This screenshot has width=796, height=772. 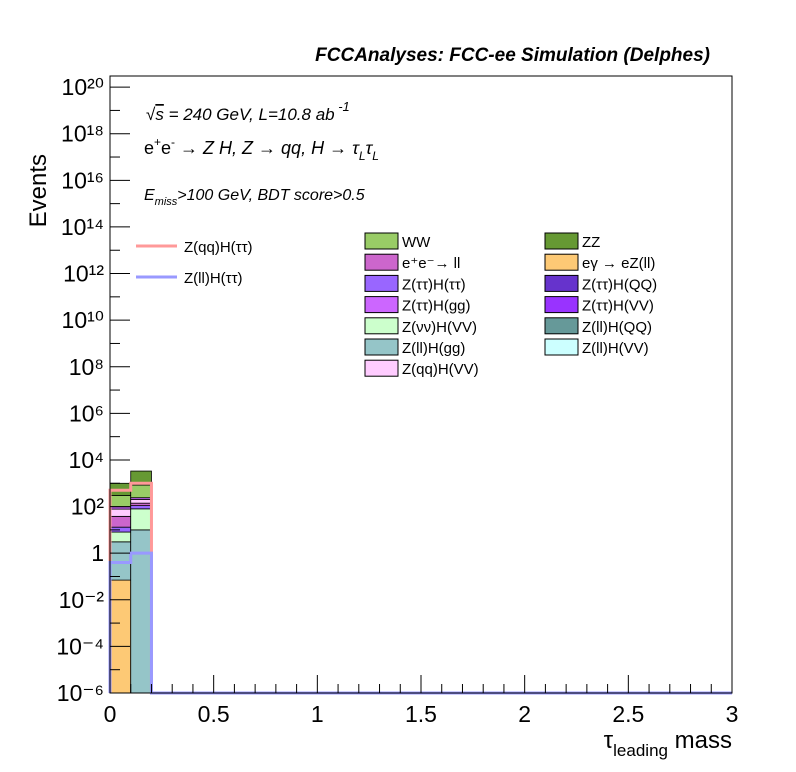 What do you see at coordinates (640, 750) in the screenshot?
I see `xlabel-sub: leading` at bounding box center [640, 750].